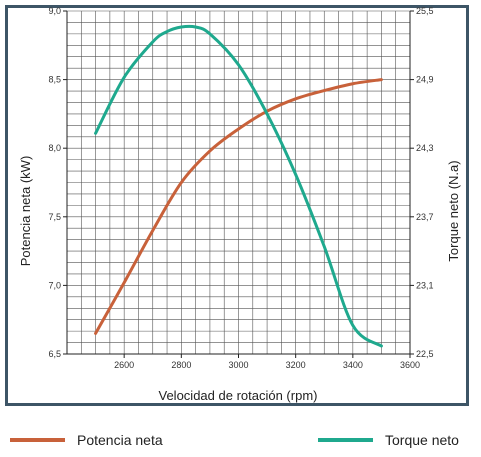  What do you see at coordinates (25, 211) in the screenshot?
I see `y-left-axis-title: Potencia neta (kW)` at bounding box center [25, 211].